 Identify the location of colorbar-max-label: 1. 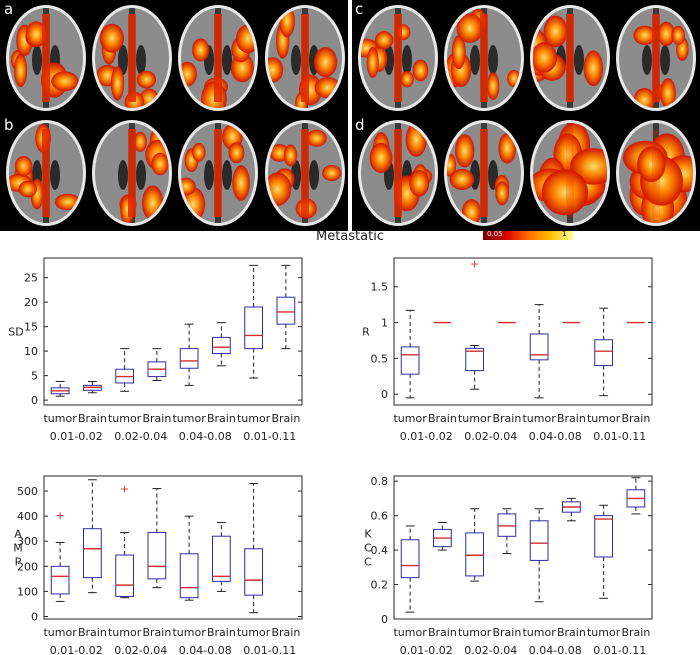
(564, 234).